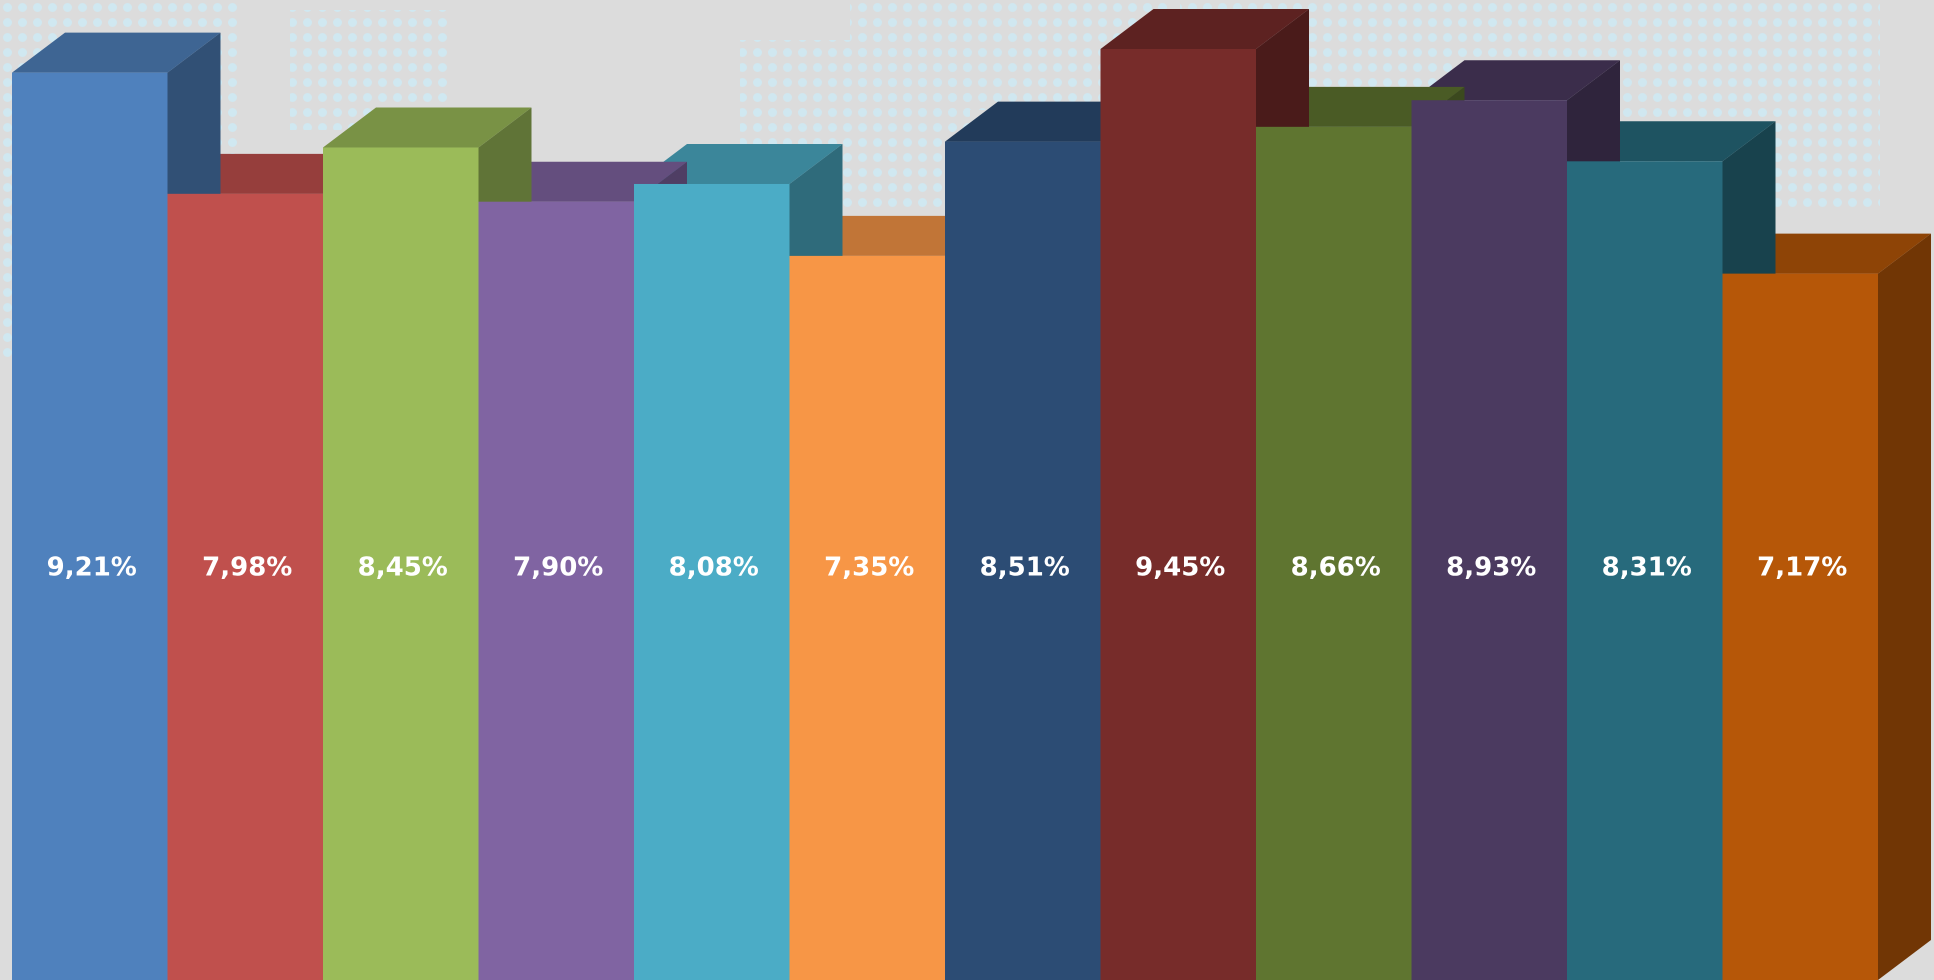 Image resolution: width=1934 pixels, height=980 pixels. I want to click on value-label: 8,45%, so click(403, 568).